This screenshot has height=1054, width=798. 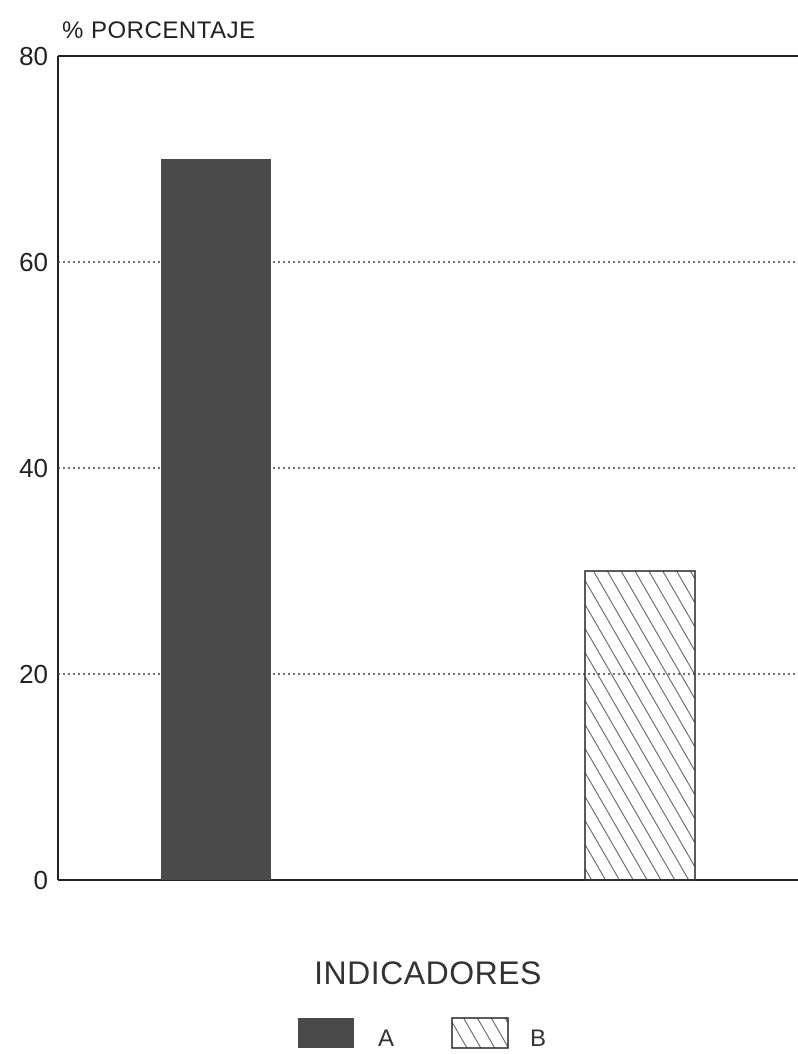 What do you see at coordinates (640, 725) in the screenshot?
I see `bar-b` at bounding box center [640, 725].